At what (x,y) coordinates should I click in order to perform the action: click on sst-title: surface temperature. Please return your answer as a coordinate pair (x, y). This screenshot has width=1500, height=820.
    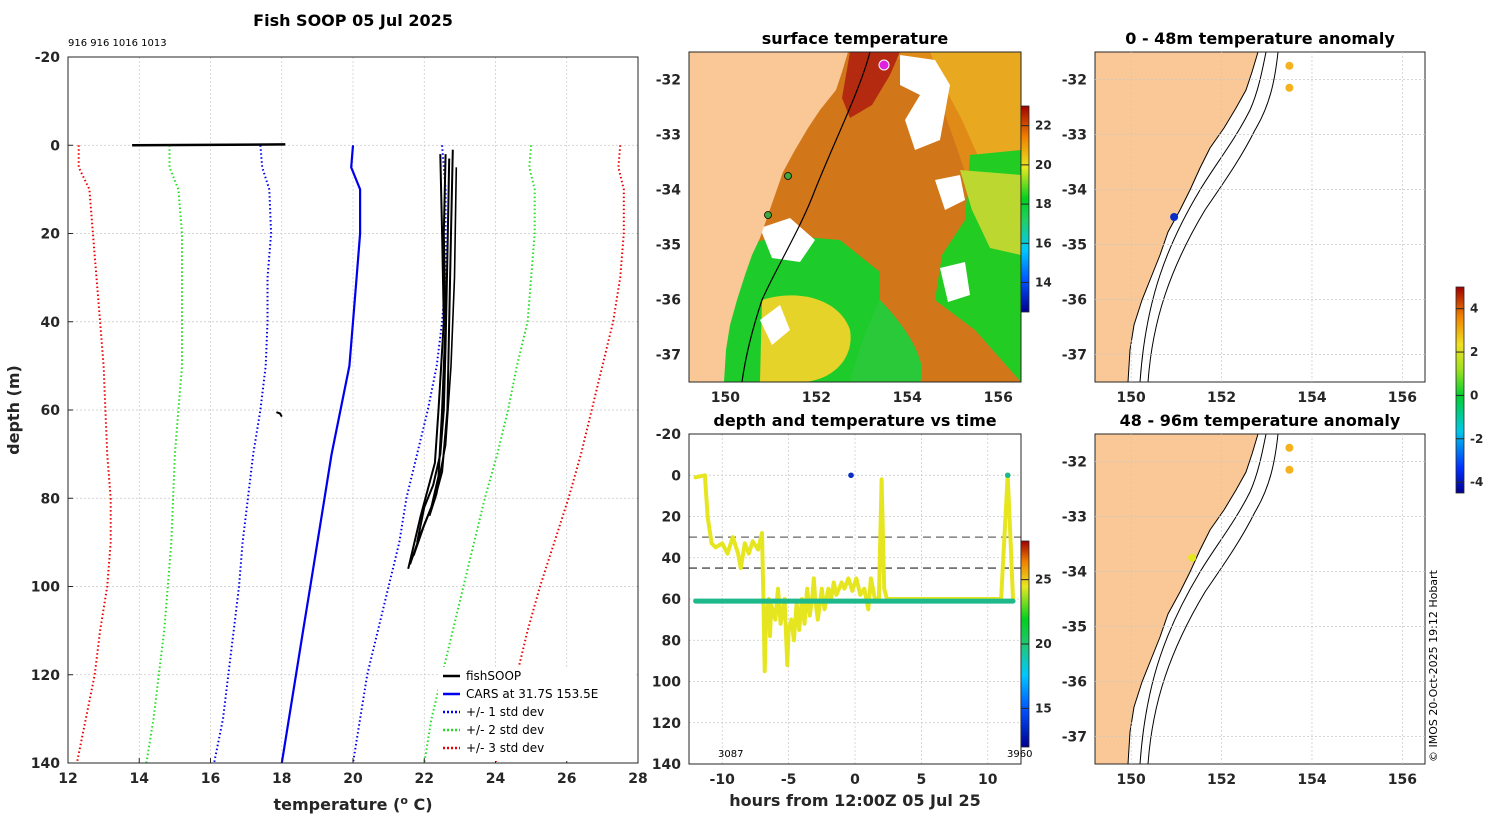
    Looking at the image, I should click on (855, 38).